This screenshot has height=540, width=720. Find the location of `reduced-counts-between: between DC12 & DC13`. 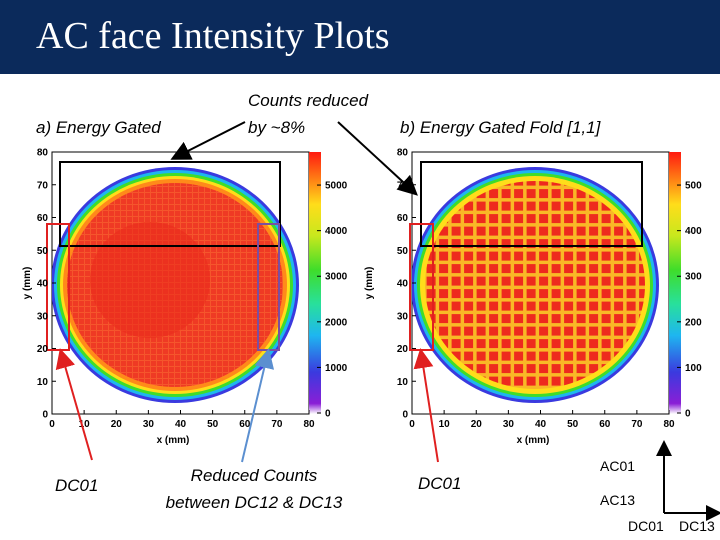

reduced-counts-between: between DC12 & DC13 is located at coordinates (254, 502).